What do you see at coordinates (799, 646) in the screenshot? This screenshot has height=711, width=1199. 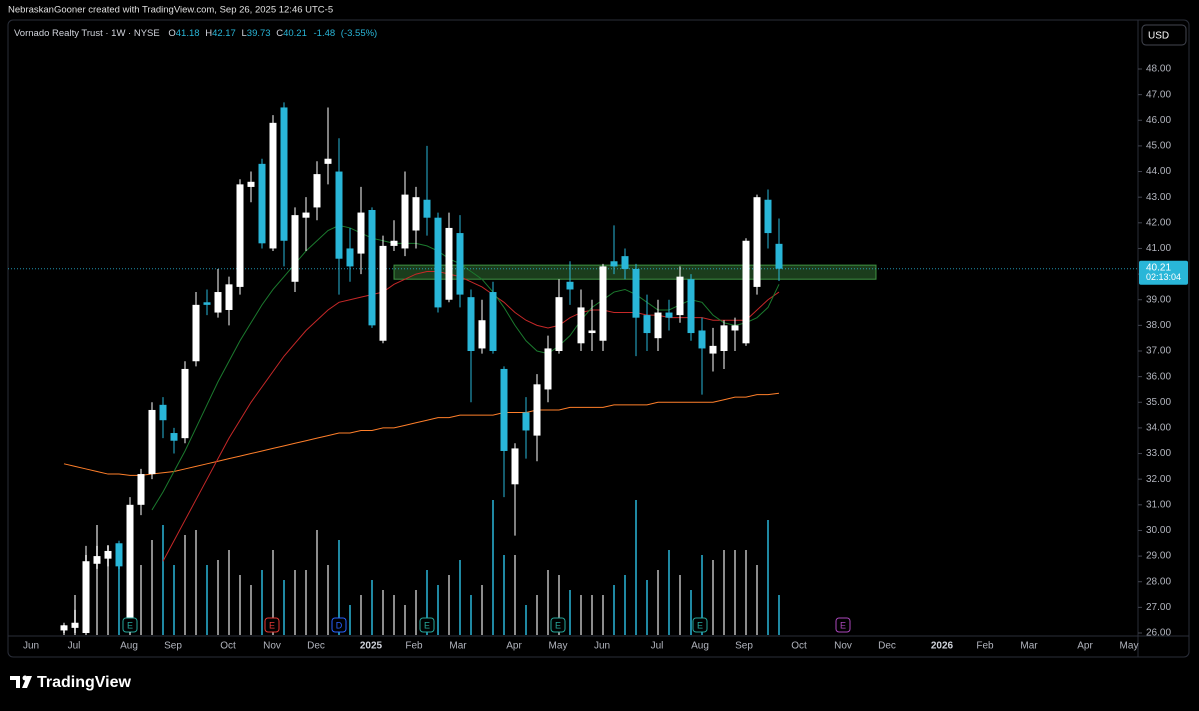 I see `x-tick-label: Oct` at bounding box center [799, 646].